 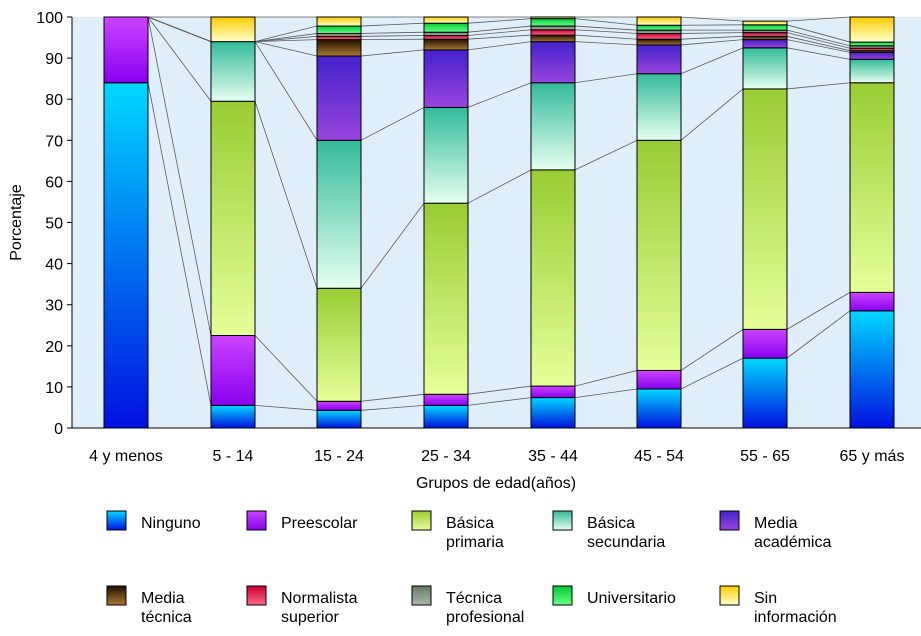 What do you see at coordinates (54, 182) in the screenshot?
I see `y-tick-label: 60` at bounding box center [54, 182].